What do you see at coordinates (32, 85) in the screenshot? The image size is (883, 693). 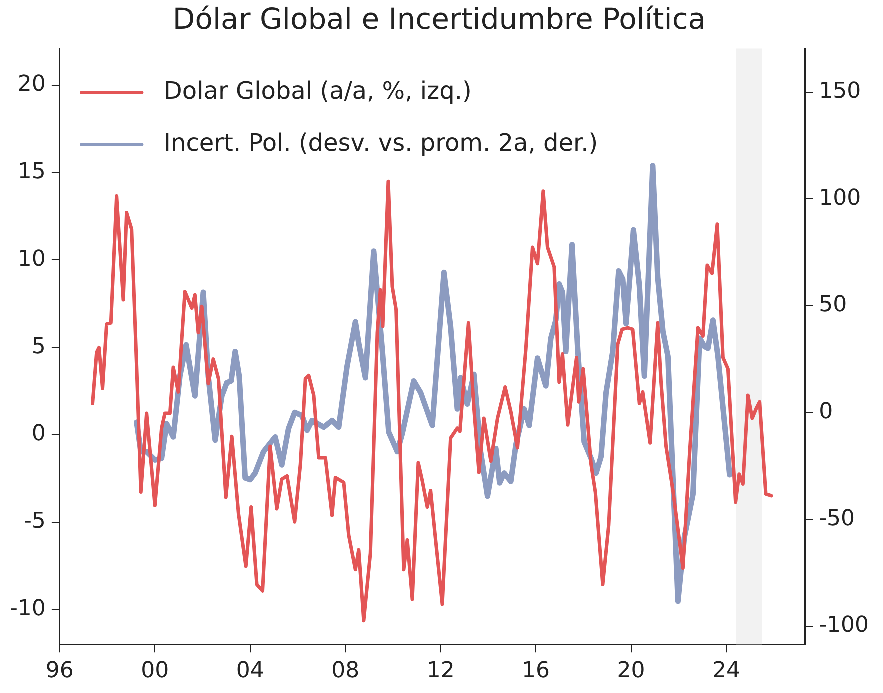 I see `y-tick-label: 20` at bounding box center [32, 85].